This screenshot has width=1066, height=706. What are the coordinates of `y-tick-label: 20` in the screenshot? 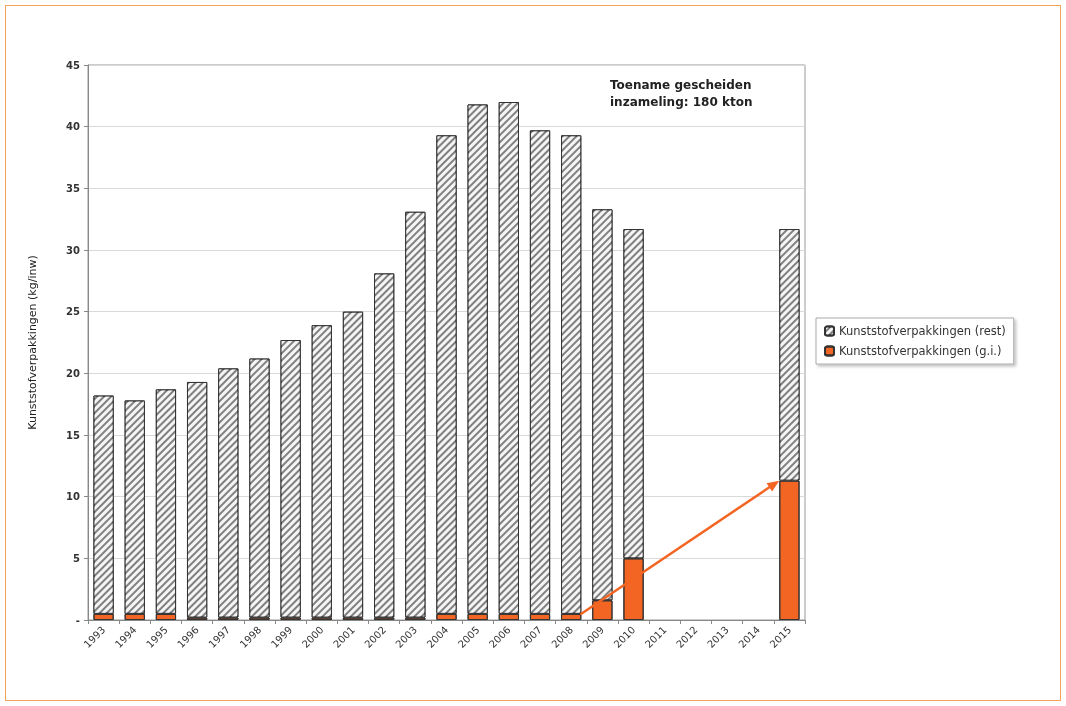 It's located at (73, 373).